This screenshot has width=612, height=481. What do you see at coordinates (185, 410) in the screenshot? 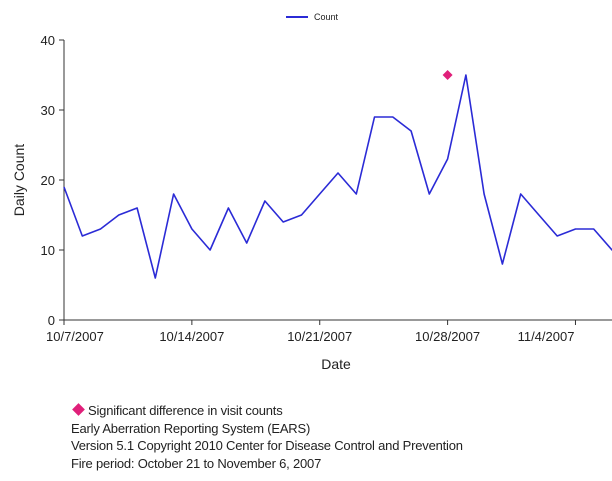
I see `footer-legend-label: Significant difference in visit counts` at bounding box center [185, 410].